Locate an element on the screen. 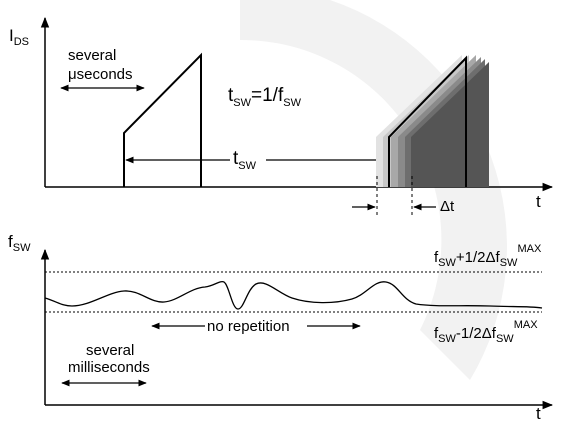 Image resolution: width=571 pixels, height=424 pixels. period-equation: tSW=1/fSW is located at coordinates (265, 97).